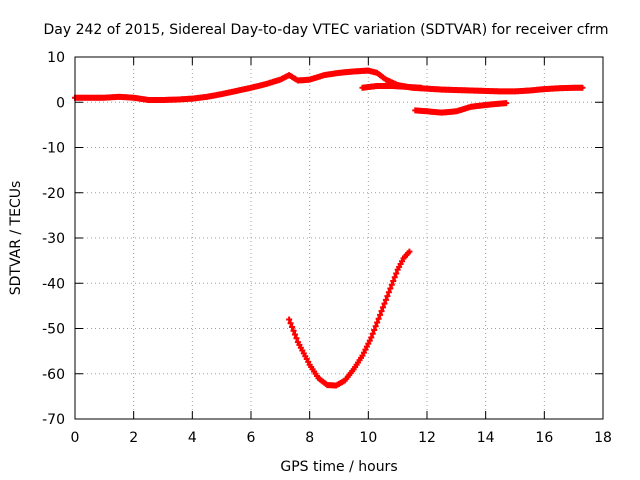 The height and width of the screenshot is (480, 640). Describe the element at coordinates (309, 438) in the screenshot. I see `x-tick-label: 8` at that location.